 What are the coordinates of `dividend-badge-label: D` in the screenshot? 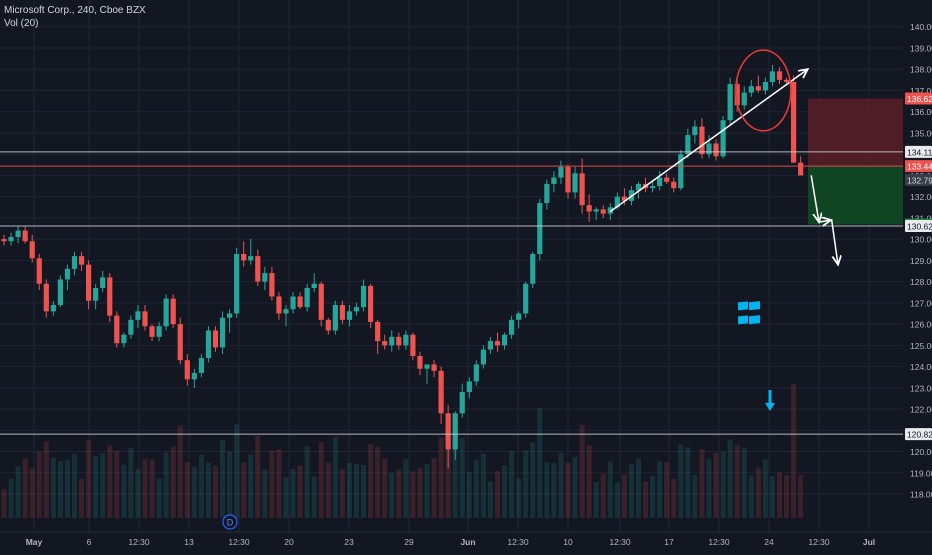 It's located at (230, 523).